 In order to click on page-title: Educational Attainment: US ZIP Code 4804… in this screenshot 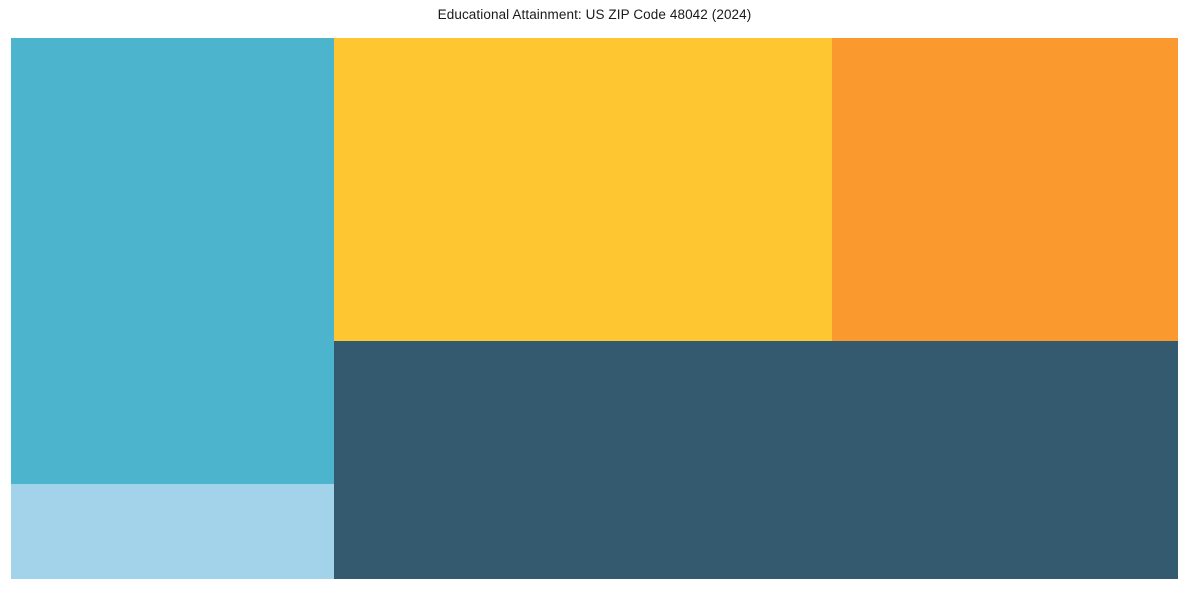, I will do `click(594, 14)`.